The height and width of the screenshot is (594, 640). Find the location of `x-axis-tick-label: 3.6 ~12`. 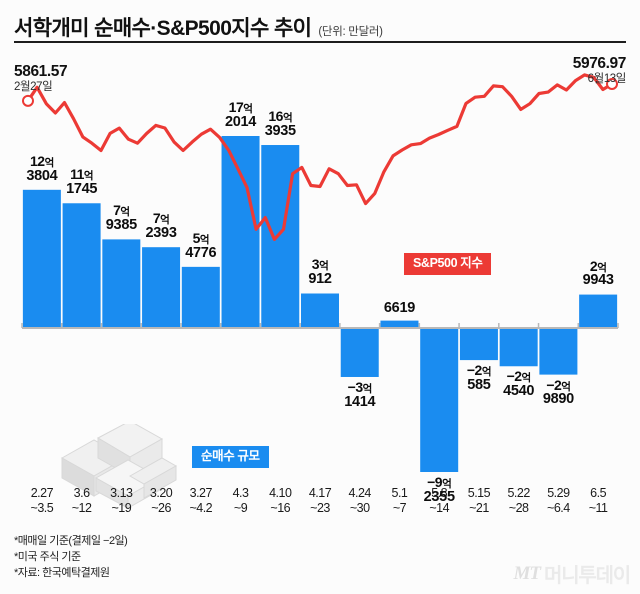

x-axis-tick-label: 3.6 ~12 is located at coordinates (81, 501).